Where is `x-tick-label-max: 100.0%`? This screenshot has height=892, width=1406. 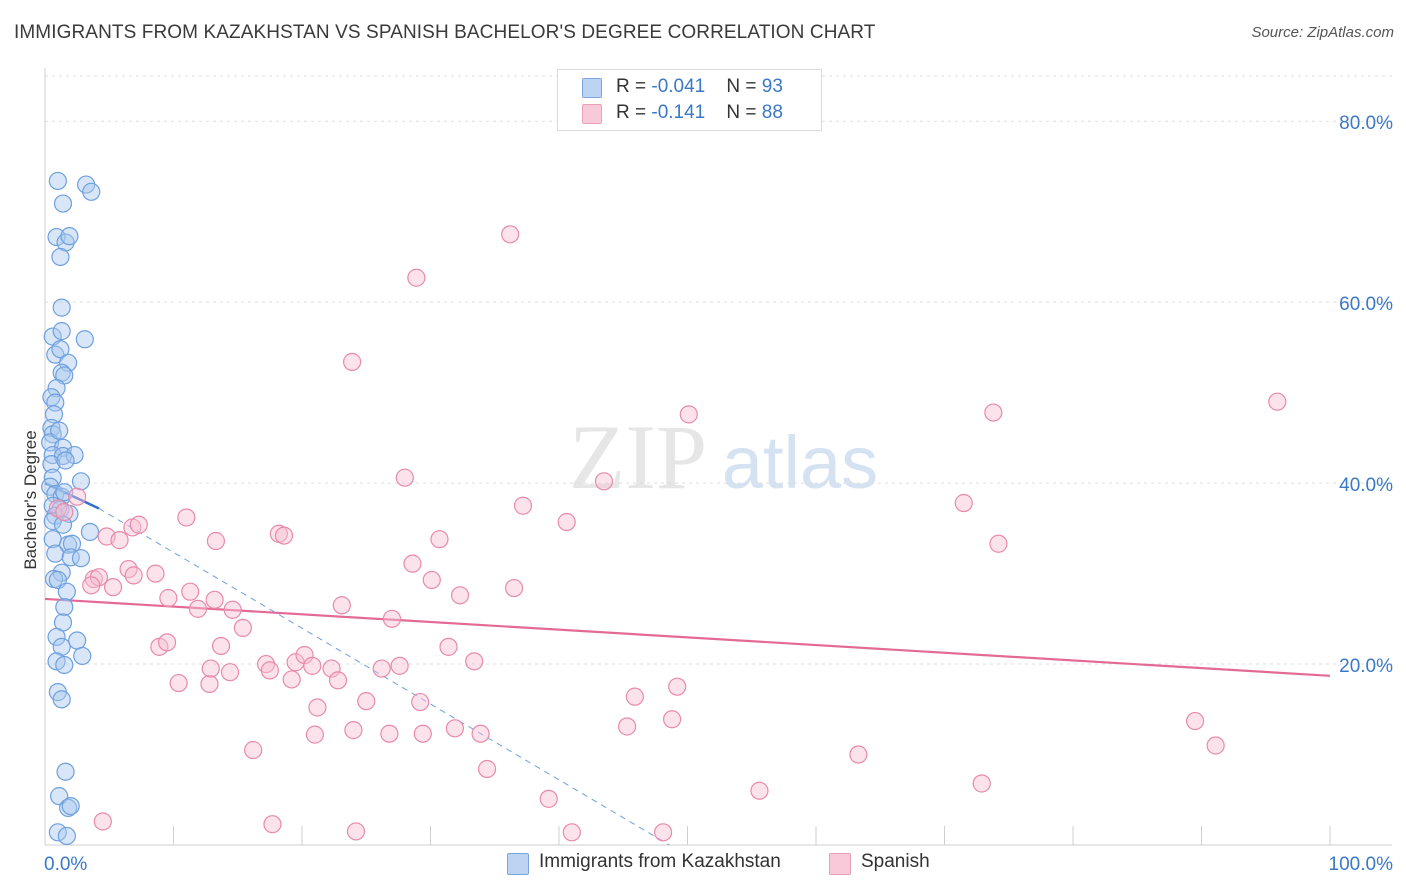 x-tick-label-max: 100.0% is located at coordinates (1361, 864).